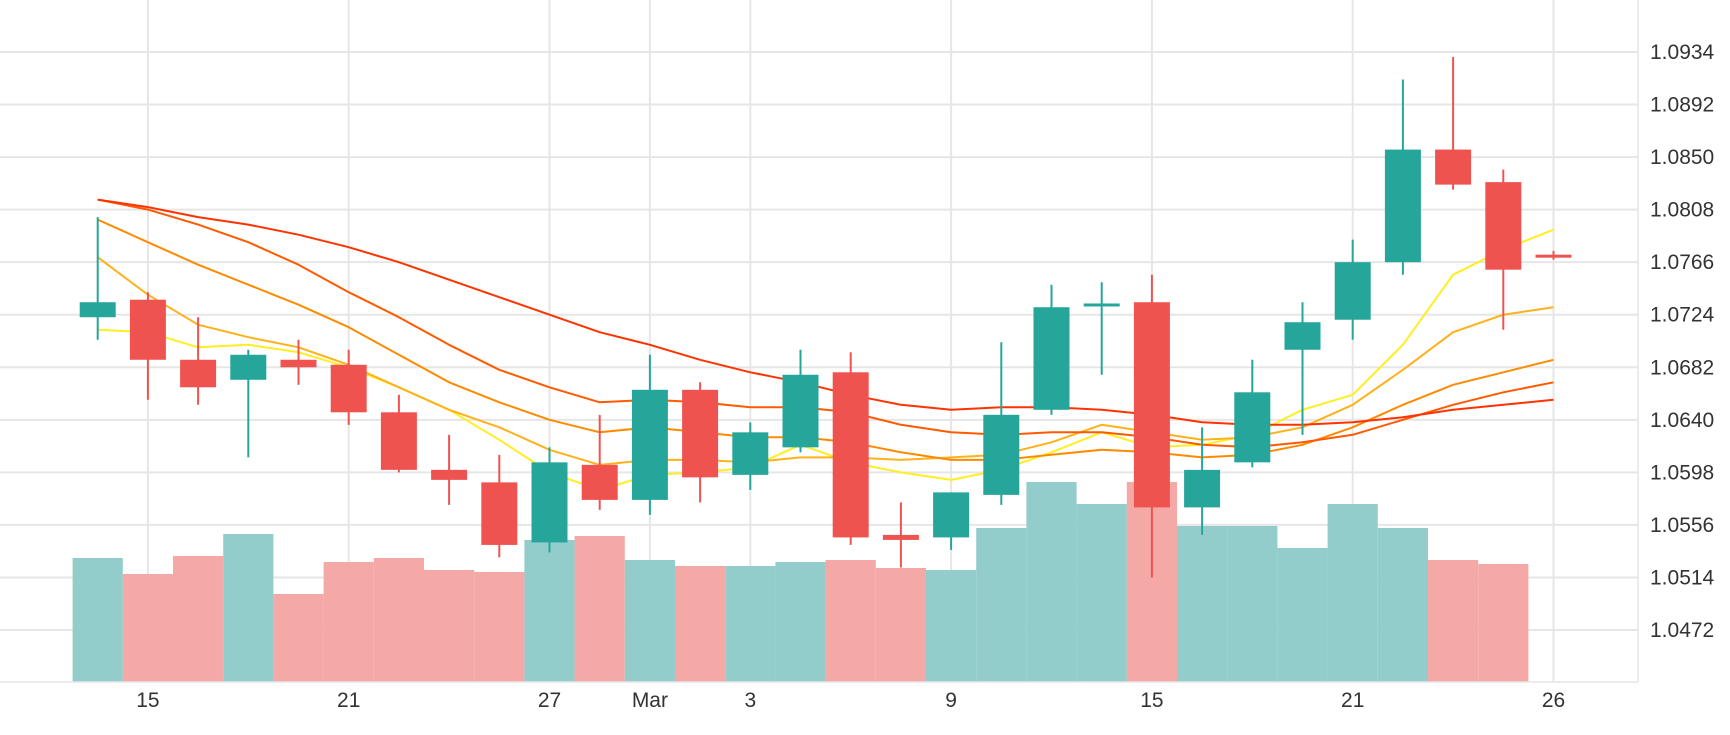 The width and height of the screenshot is (1730, 735). Describe the element at coordinates (348, 700) in the screenshot. I see `date-tick-label: 21` at that location.